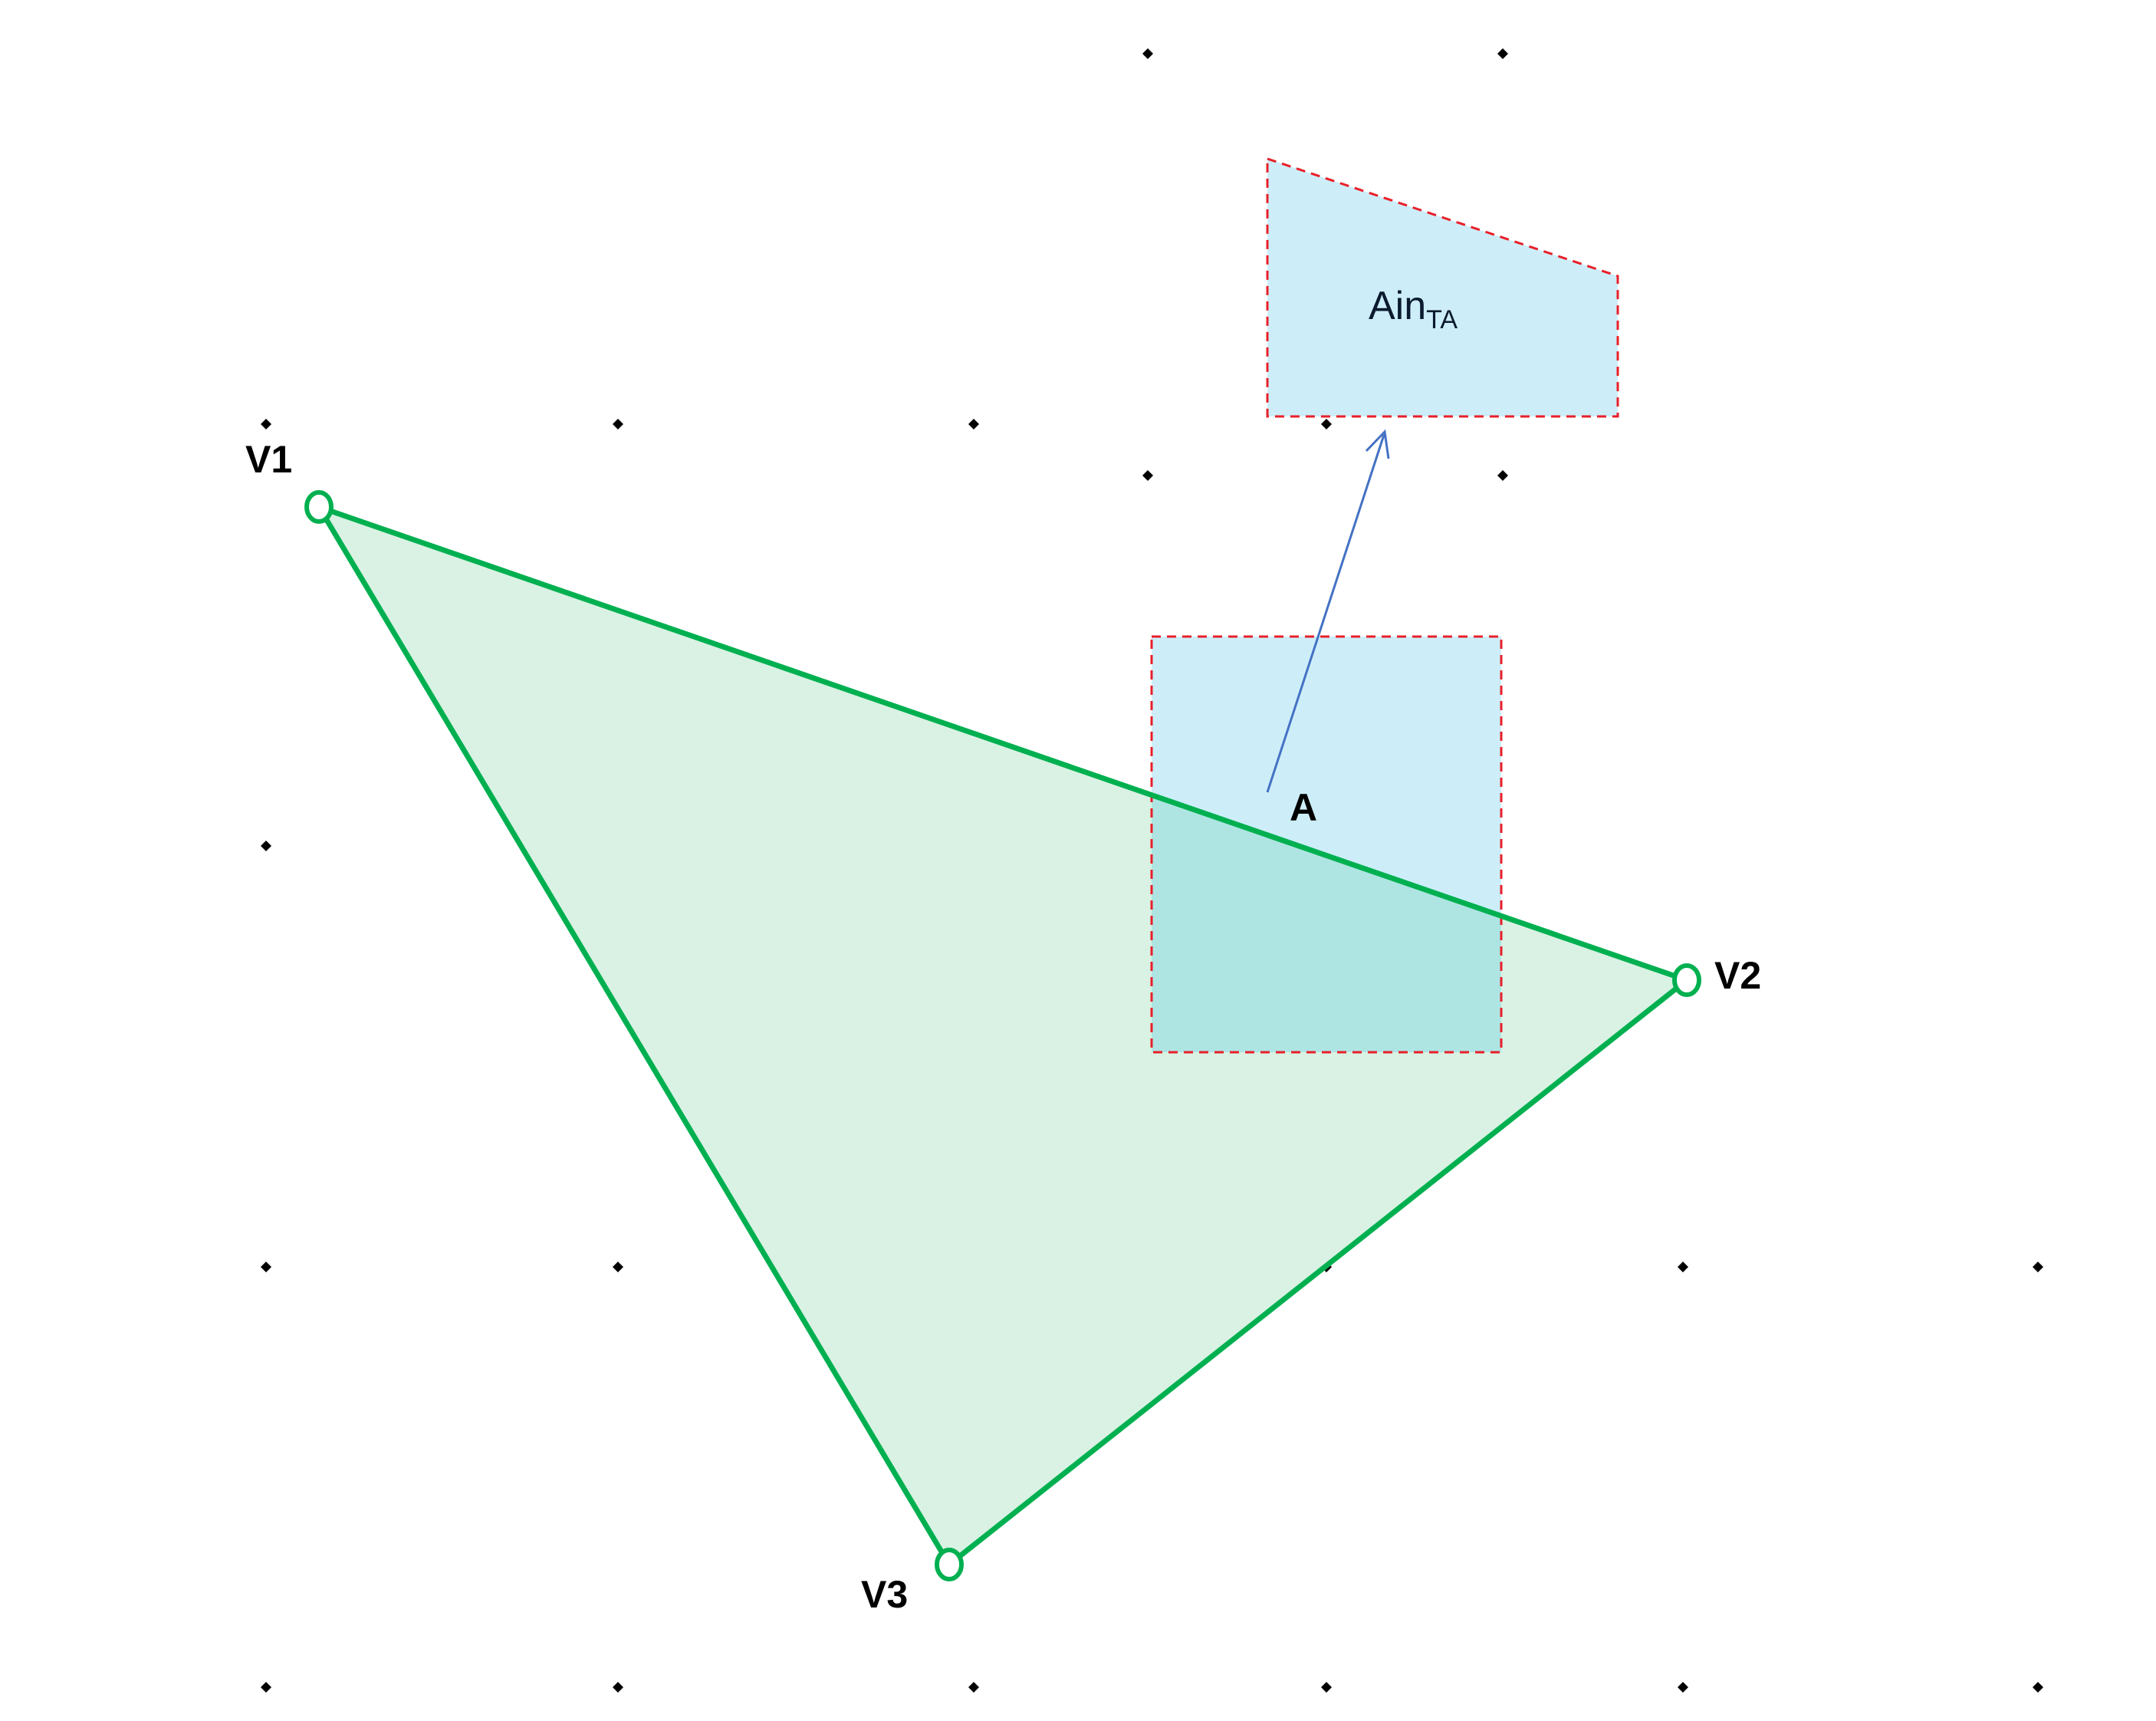 This screenshot has height=1721, width=2156. I want to click on point-label-a: A, so click(1303, 807).